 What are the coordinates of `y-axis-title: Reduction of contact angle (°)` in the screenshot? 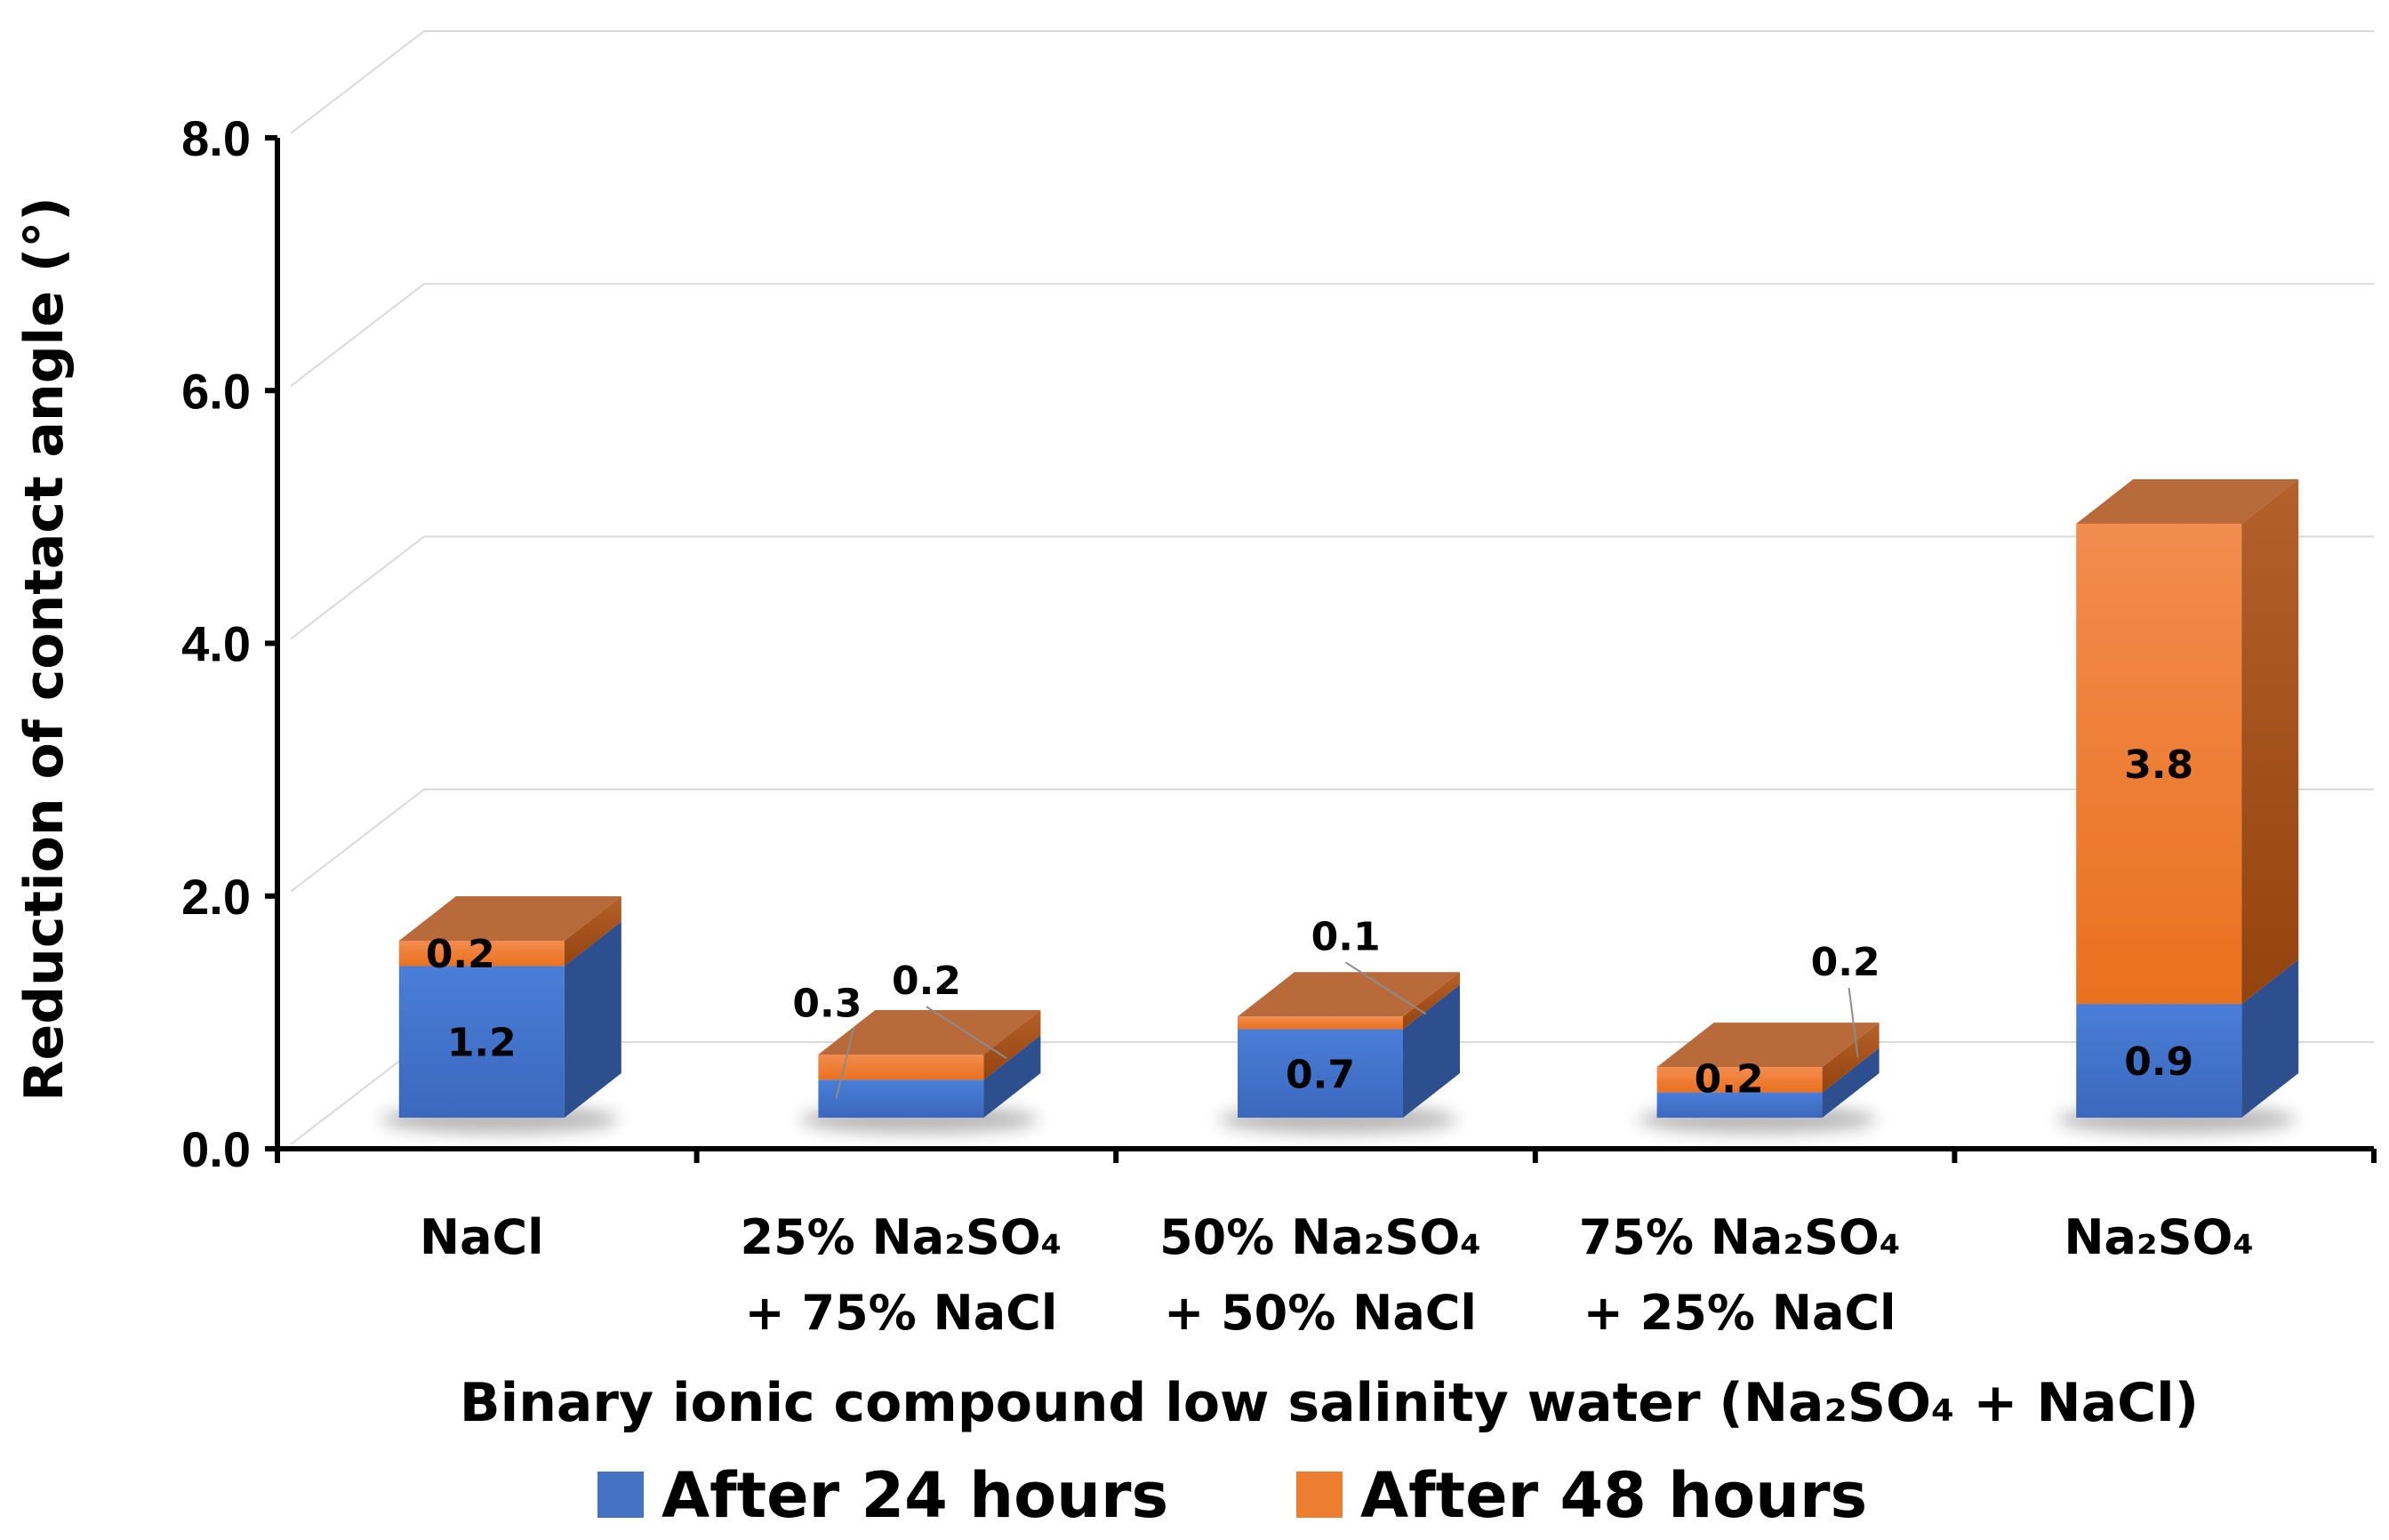 It's located at (44, 649).